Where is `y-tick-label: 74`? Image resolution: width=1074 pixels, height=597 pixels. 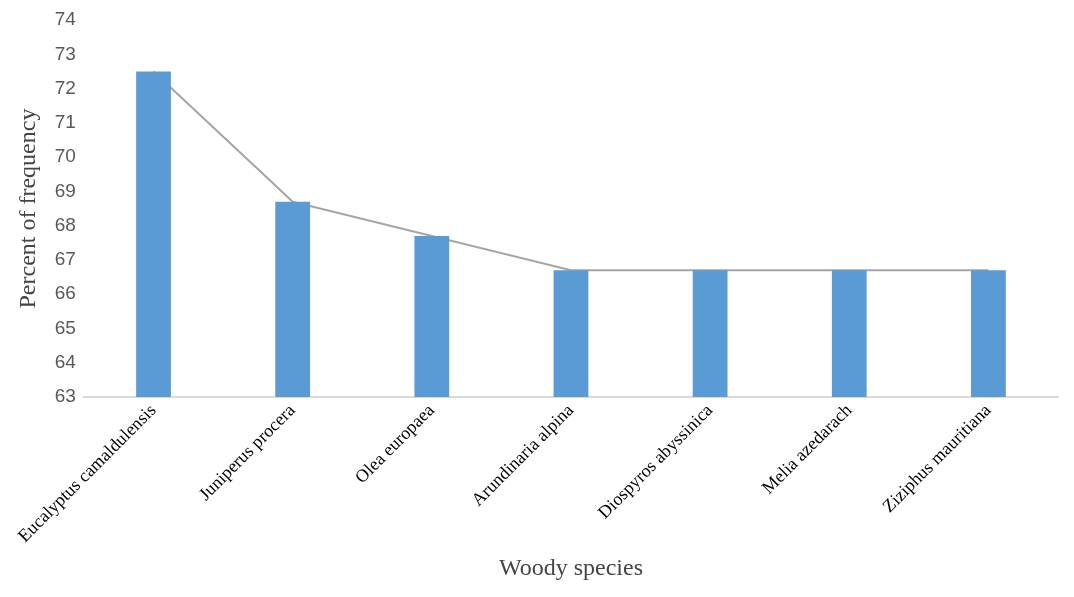
y-tick-label: 74 is located at coordinates (65, 19).